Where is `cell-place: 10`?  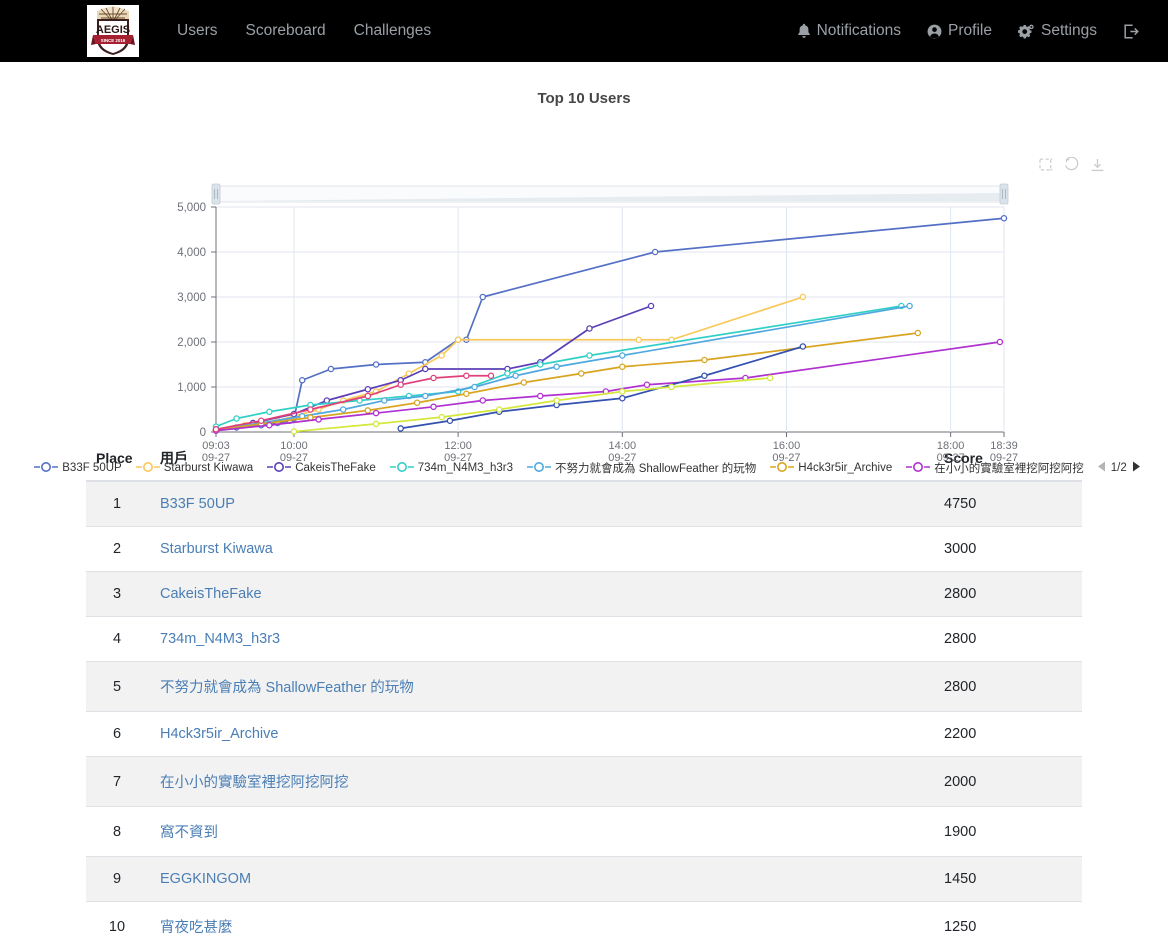 cell-place: 10 is located at coordinates (117, 926).